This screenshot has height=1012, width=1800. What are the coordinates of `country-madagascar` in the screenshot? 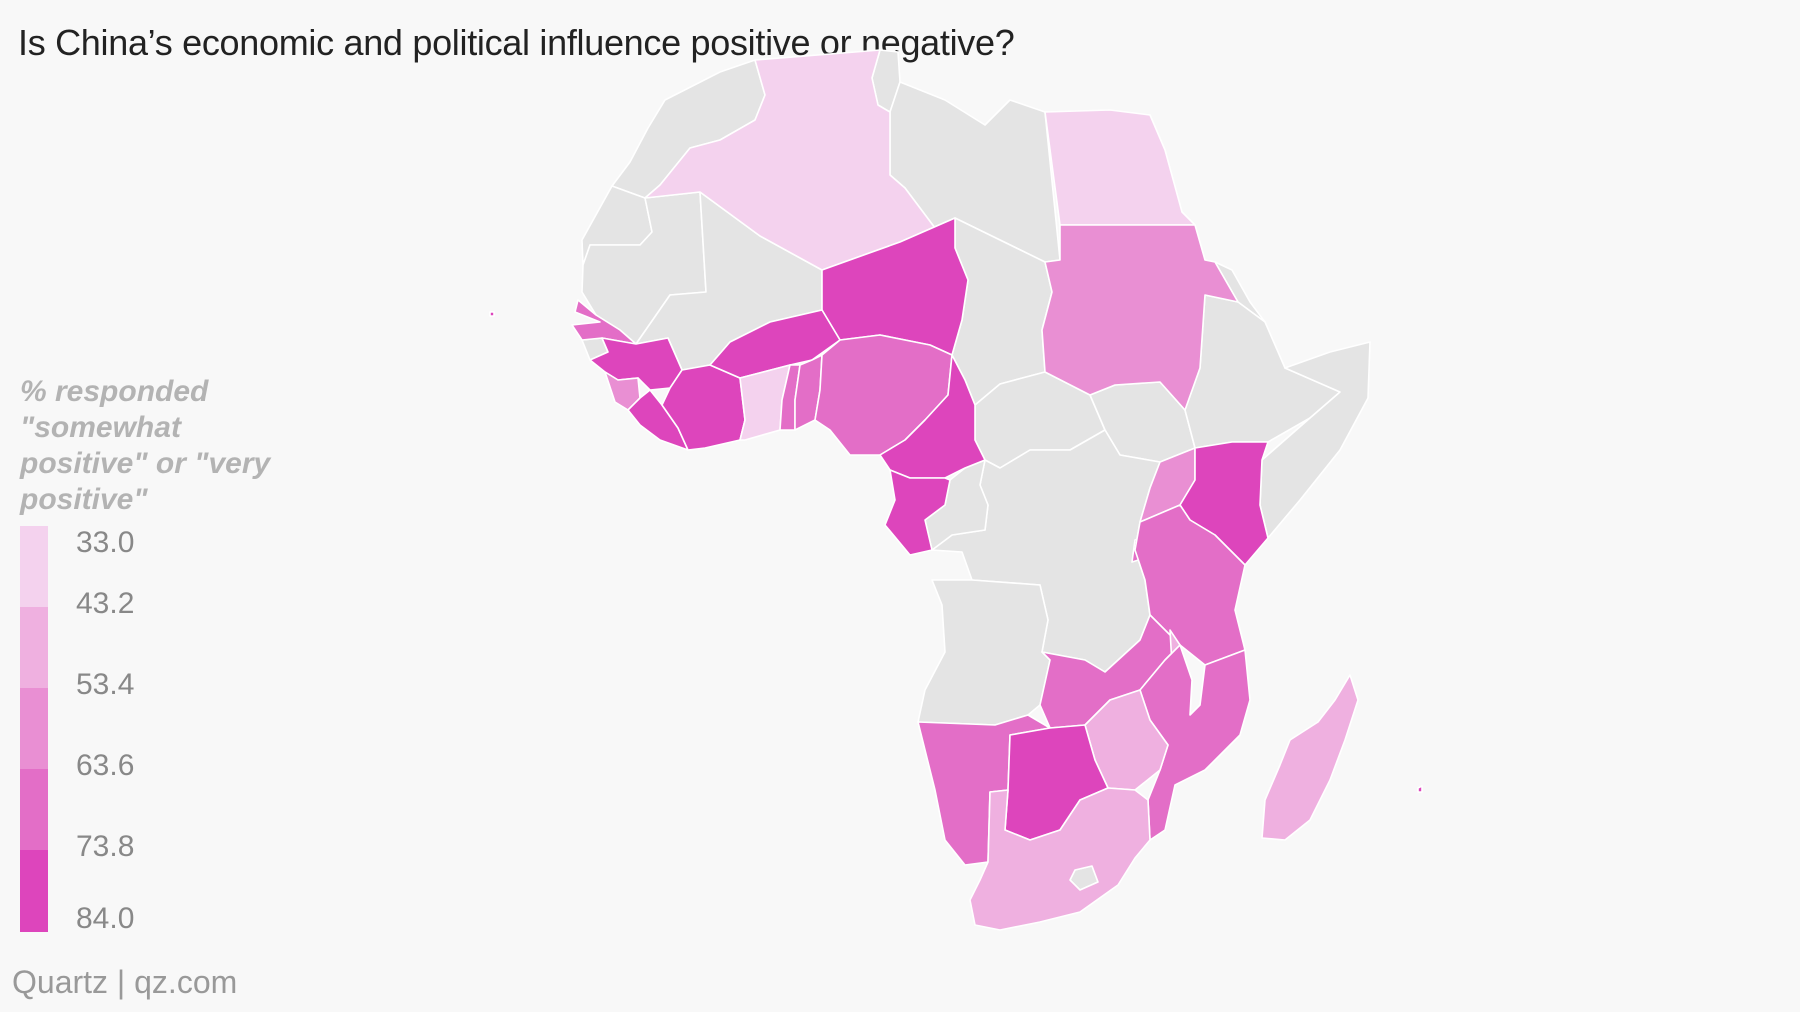 It's located at (1310, 757).